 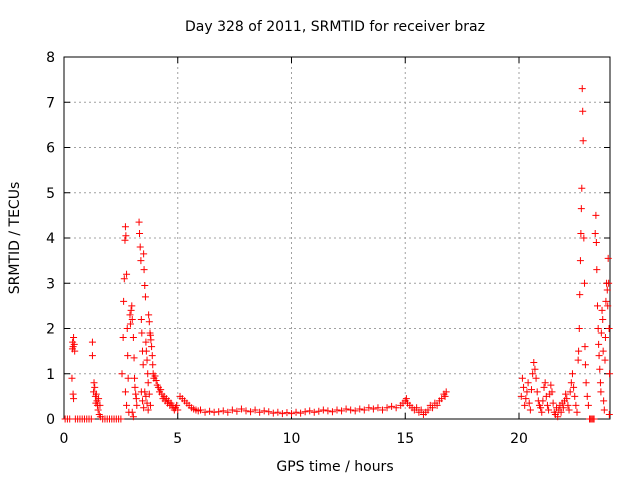 What do you see at coordinates (50, 194) in the screenshot?
I see `y-tick-label: 5` at bounding box center [50, 194].